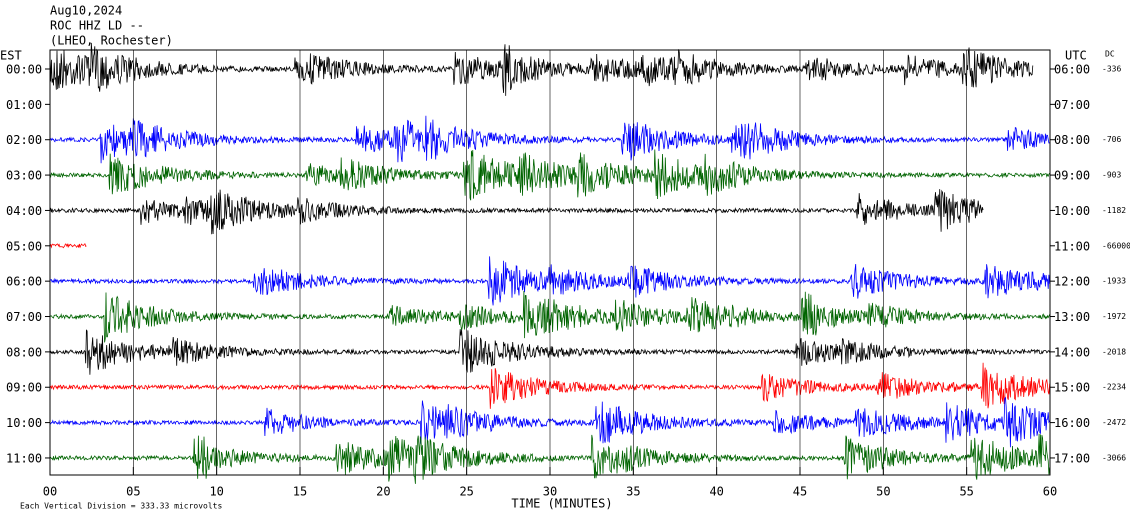  Describe the element at coordinates (111, 41) in the screenshot. I see `station: (LHEO, Rochester)` at that location.